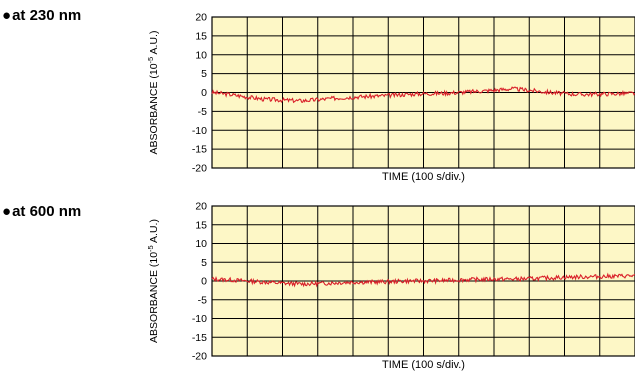 The height and width of the screenshot is (374, 635). I want to click on panel-label-600: ●at 600 nm, so click(41, 211).